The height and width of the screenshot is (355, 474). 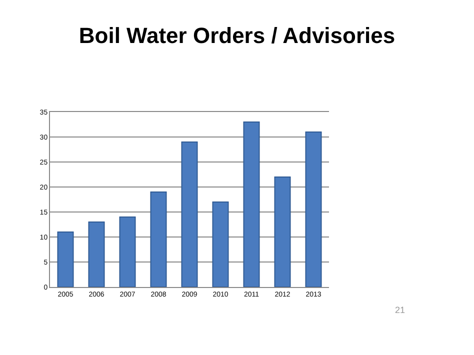 What do you see at coordinates (237, 35) in the screenshot?
I see `chart-title: Boil Water Orders / Advisories` at bounding box center [237, 35].